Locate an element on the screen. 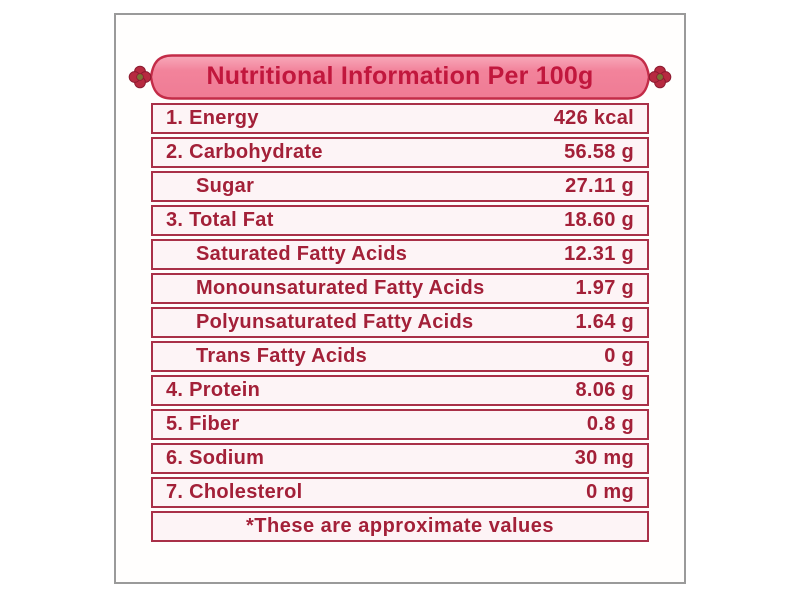 Image resolution: width=800 pixels, height=599 pixels. ribbon-banner-shape is located at coordinates (400, 77).